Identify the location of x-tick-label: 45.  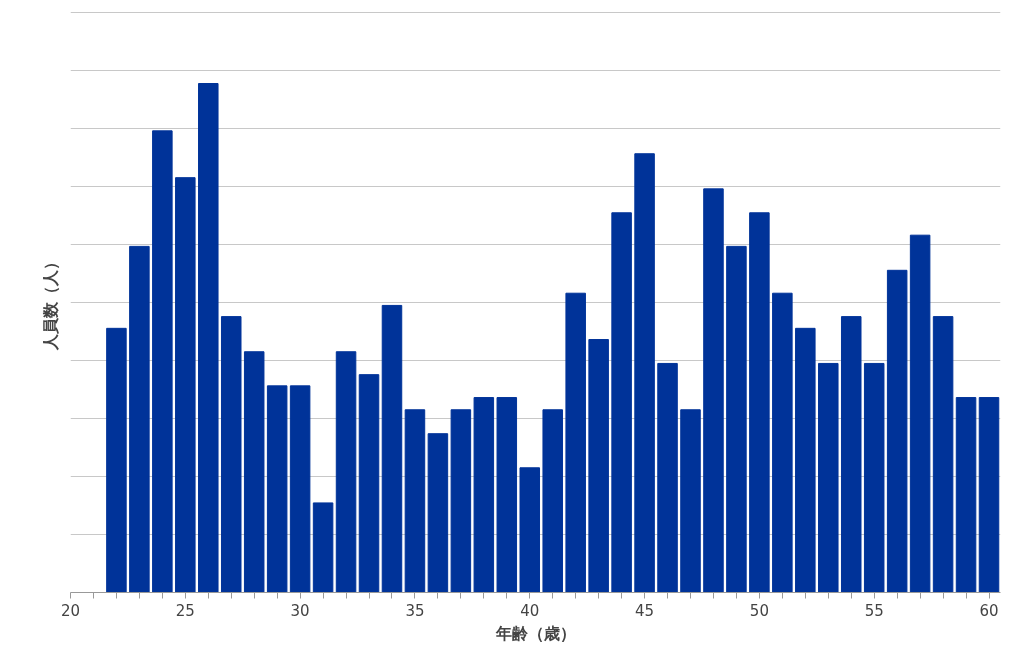
(645, 610).